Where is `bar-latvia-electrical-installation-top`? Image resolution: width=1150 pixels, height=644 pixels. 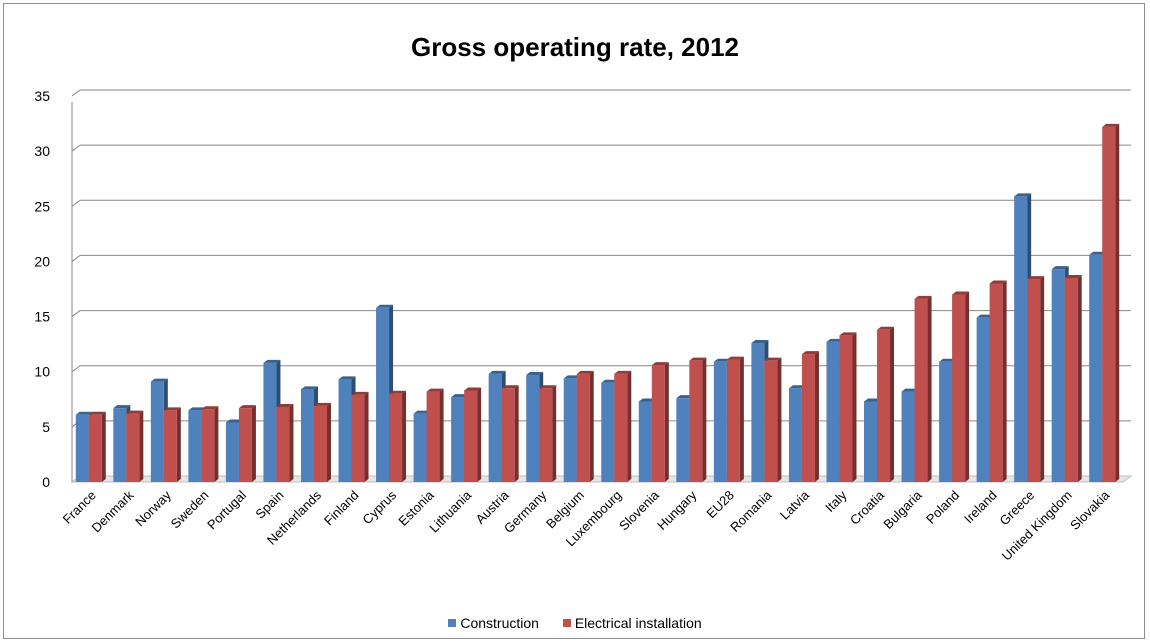 bar-latvia-electrical-installation-top is located at coordinates (810, 353).